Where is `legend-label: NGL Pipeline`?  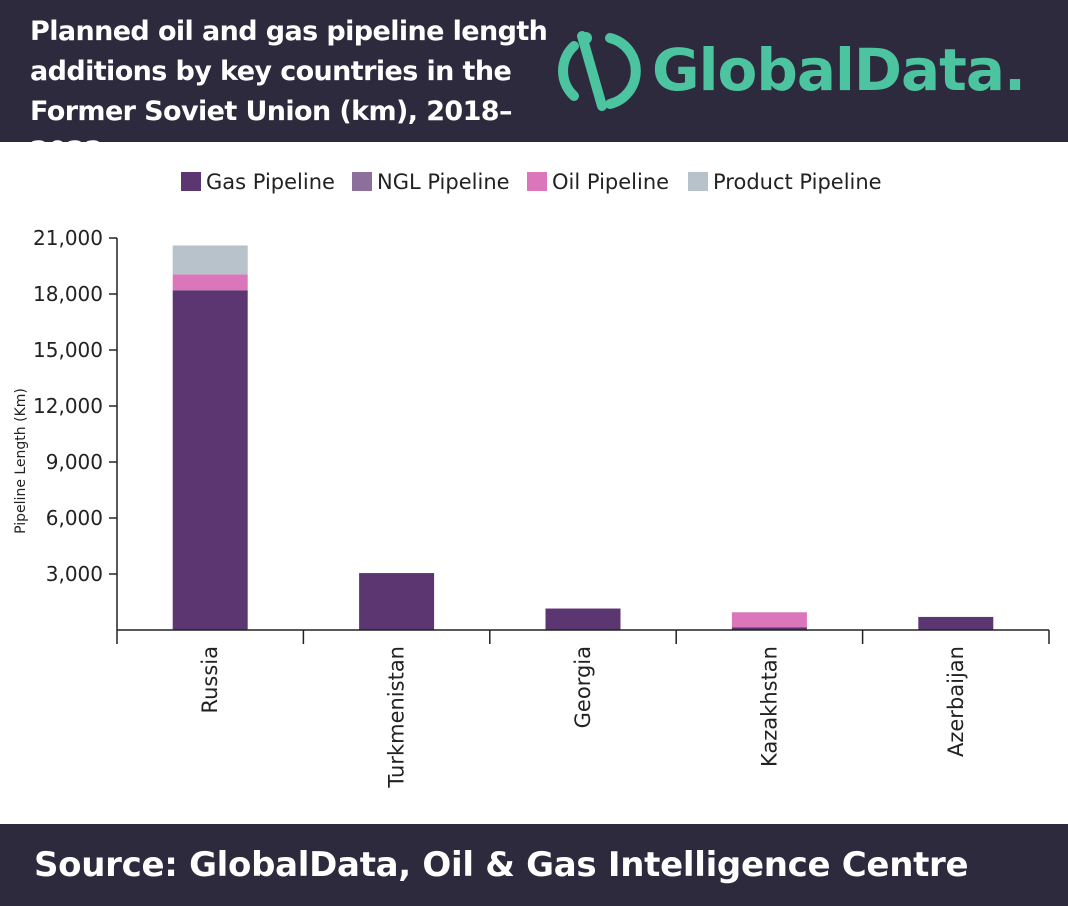
legend-label: NGL Pipeline is located at coordinates (443, 182).